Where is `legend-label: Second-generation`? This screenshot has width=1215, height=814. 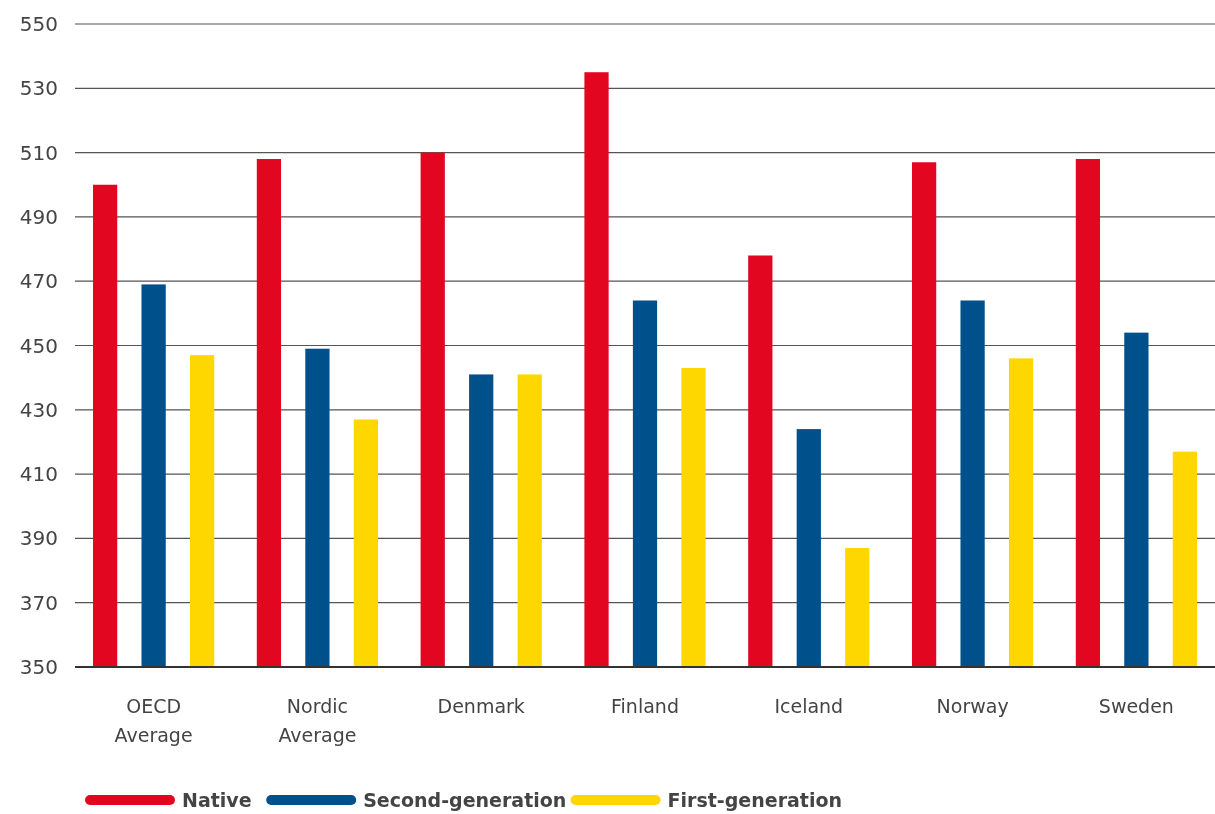 legend-label: Second-generation is located at coordinates (465, 800).